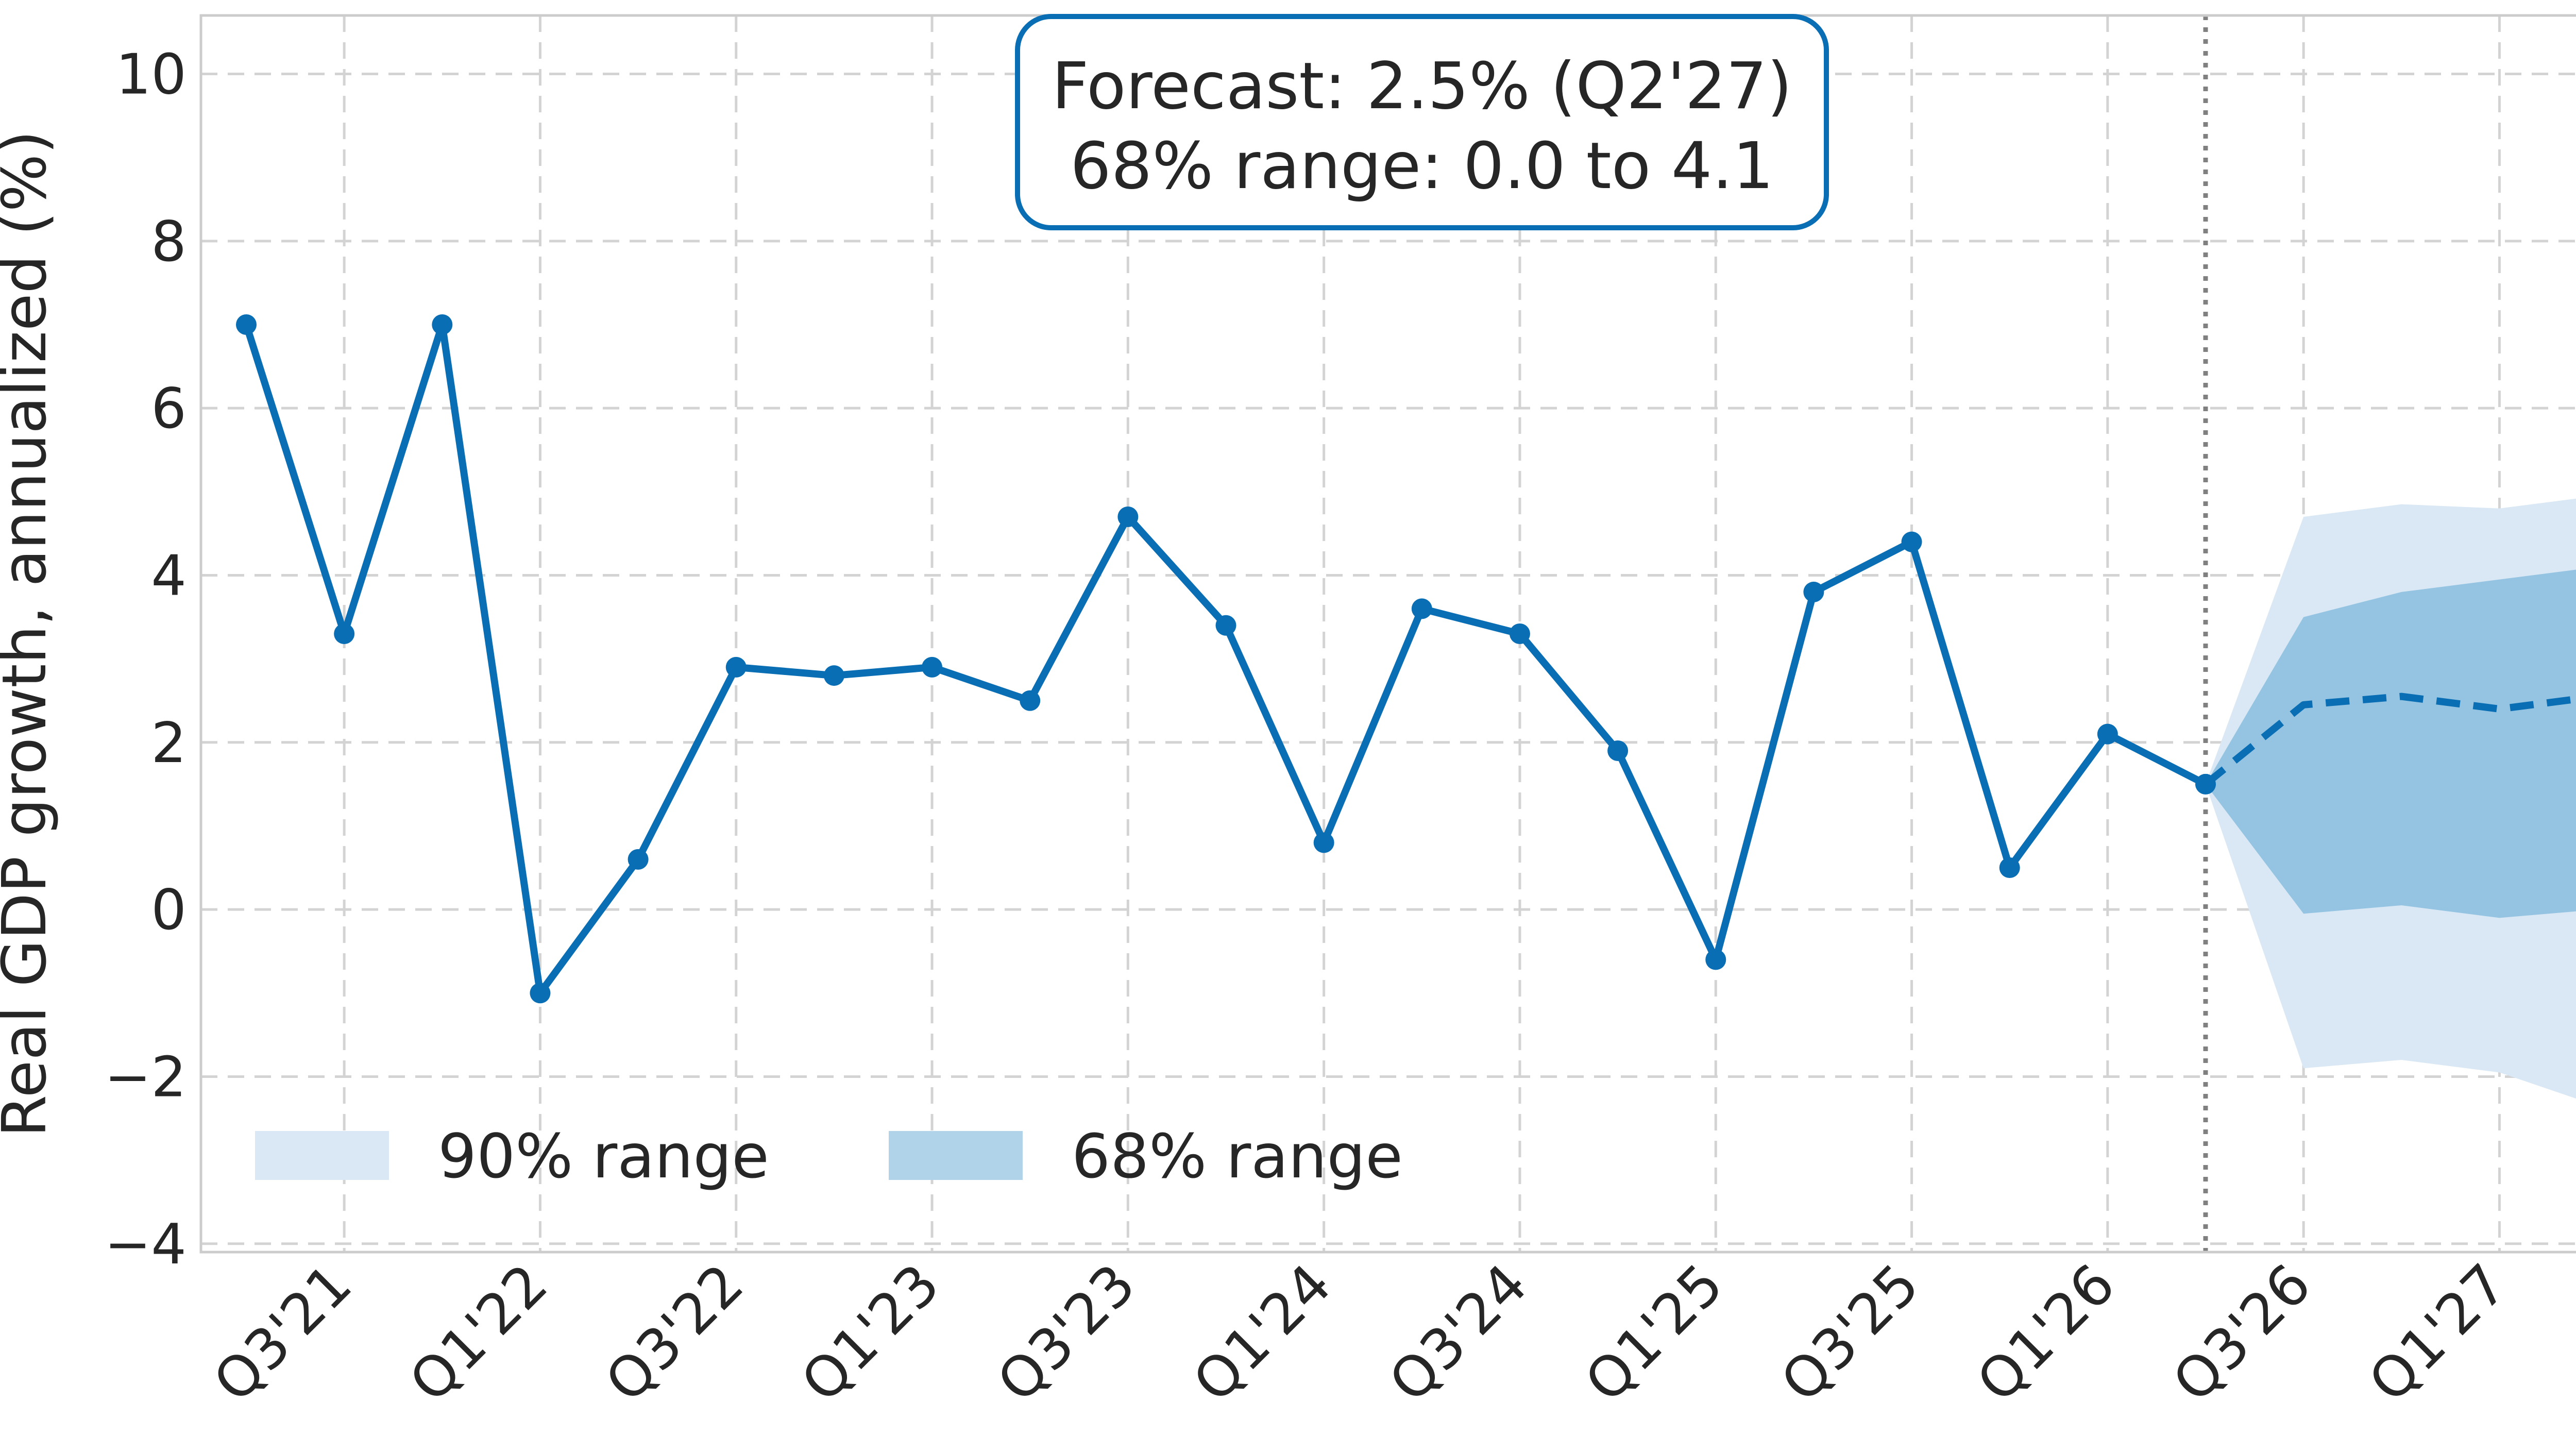  Describe the element at coordinates (169, 242) in the screenshot. I see `y-tick-label: 8` at that location.